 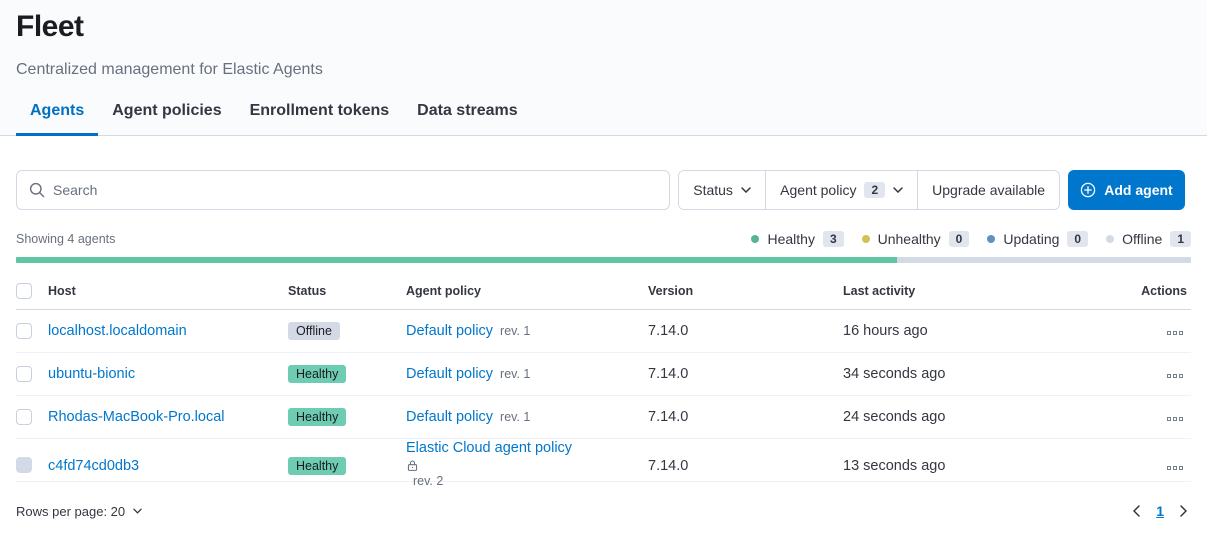 What do you see at coordinates (722, 190) in the screenshot?
I see `filter-status-button: Status` at bounding box center [722, 190].